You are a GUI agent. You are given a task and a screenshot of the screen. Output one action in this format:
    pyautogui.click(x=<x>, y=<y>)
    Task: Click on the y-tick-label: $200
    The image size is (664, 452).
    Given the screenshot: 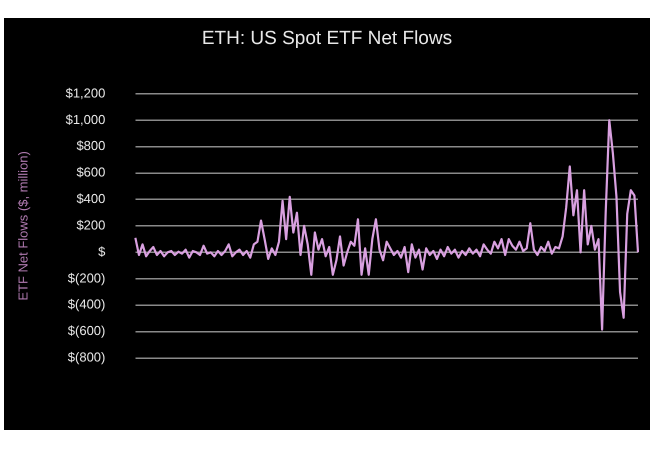 What is the action you would take?
    pyautogui.click(x=91, y=224)
    